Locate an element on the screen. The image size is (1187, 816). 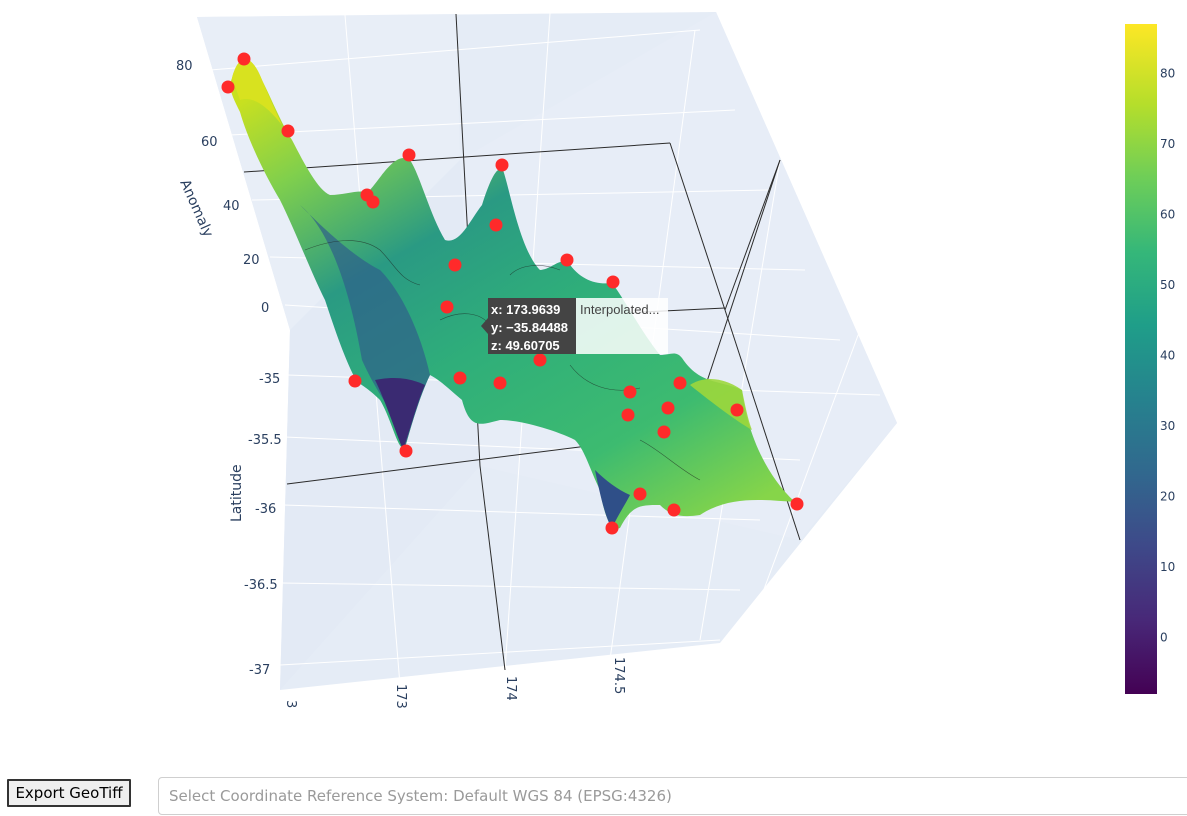
z-axis-title: Anomaly is located at coordinates (196, 208).